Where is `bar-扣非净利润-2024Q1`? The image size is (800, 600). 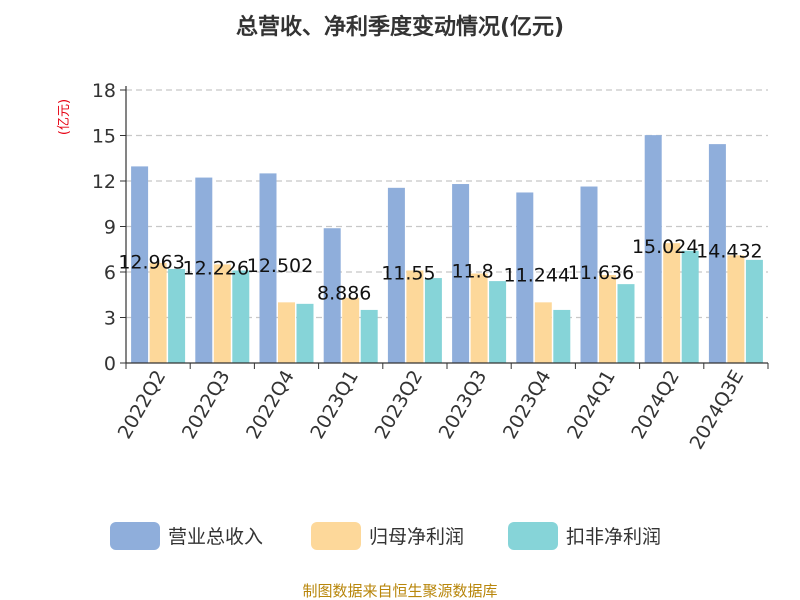 bar-扣非净利润-2024Q1 is located at coordinates (626, 323).